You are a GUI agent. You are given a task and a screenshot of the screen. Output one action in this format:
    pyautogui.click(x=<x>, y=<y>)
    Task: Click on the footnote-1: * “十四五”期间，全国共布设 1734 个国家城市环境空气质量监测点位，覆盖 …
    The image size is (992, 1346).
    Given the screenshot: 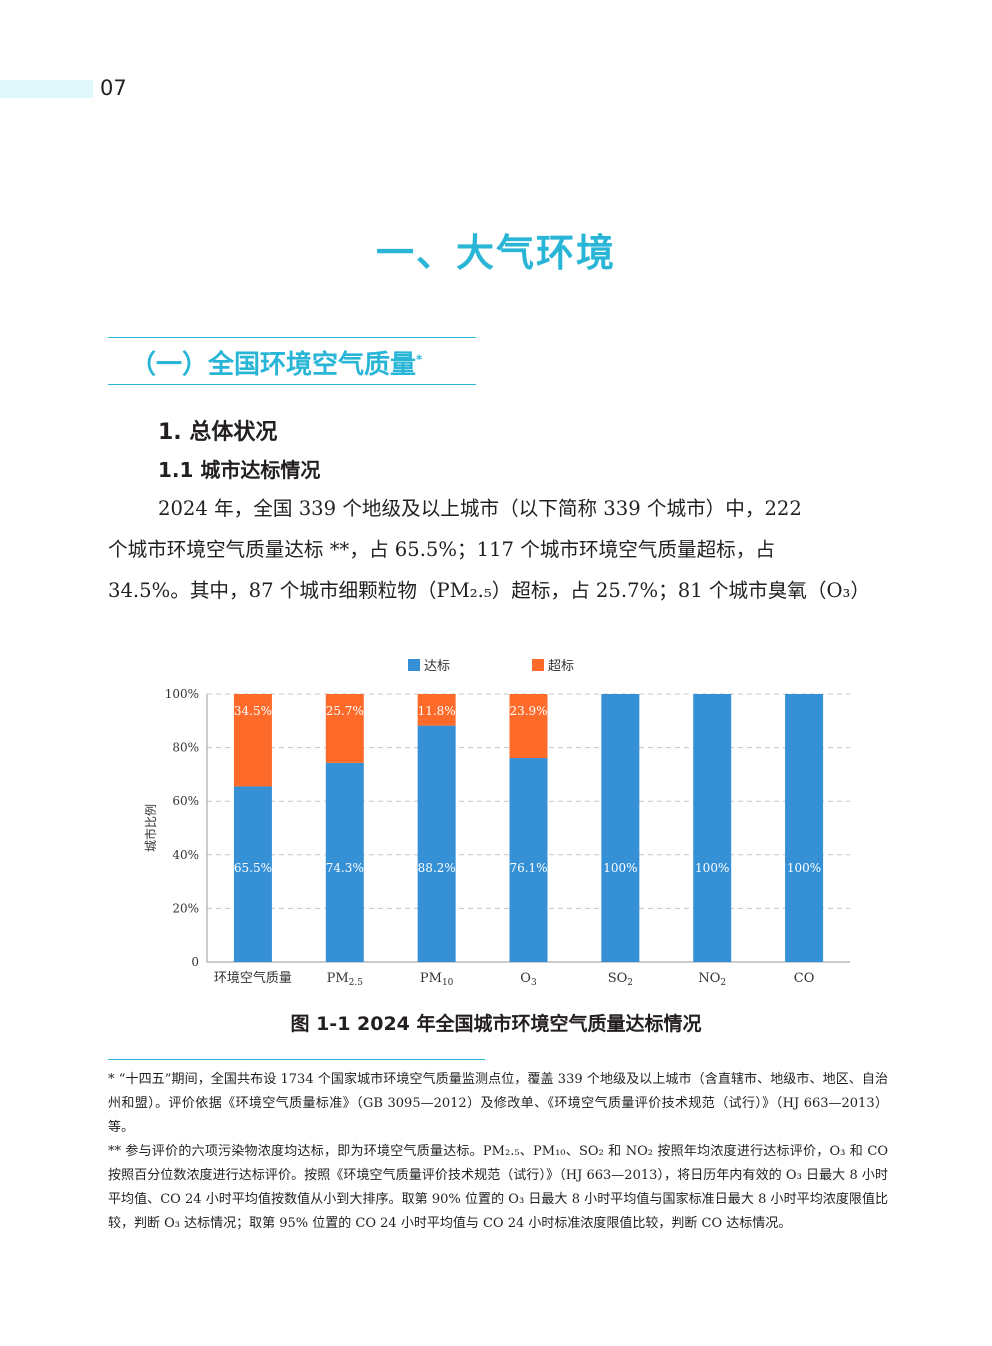 What is the action you would take?
    pyautogui.click(x=498, y=1103)
    